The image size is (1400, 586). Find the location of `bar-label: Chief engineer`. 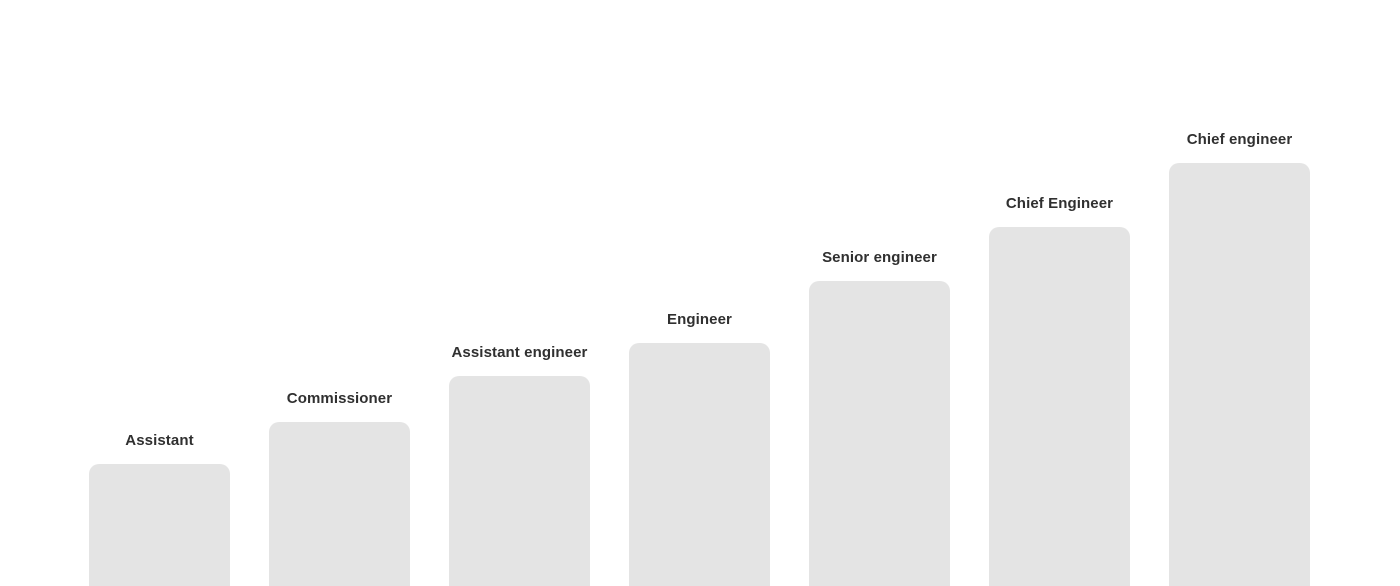

bar-label: Chief engineer is located at coordinates (1239, 139).